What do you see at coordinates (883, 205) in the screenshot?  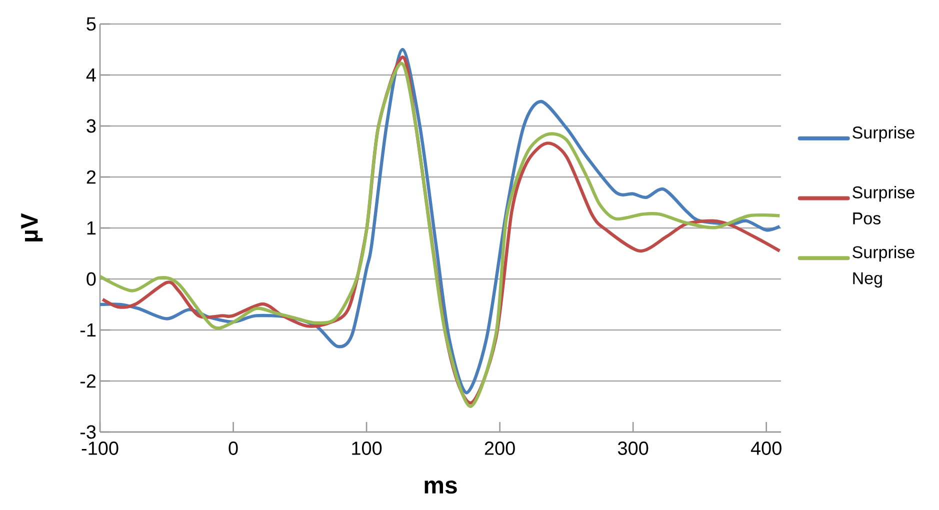 I see `legend-label: Surprise Pos` at bounding box center [883, 205].